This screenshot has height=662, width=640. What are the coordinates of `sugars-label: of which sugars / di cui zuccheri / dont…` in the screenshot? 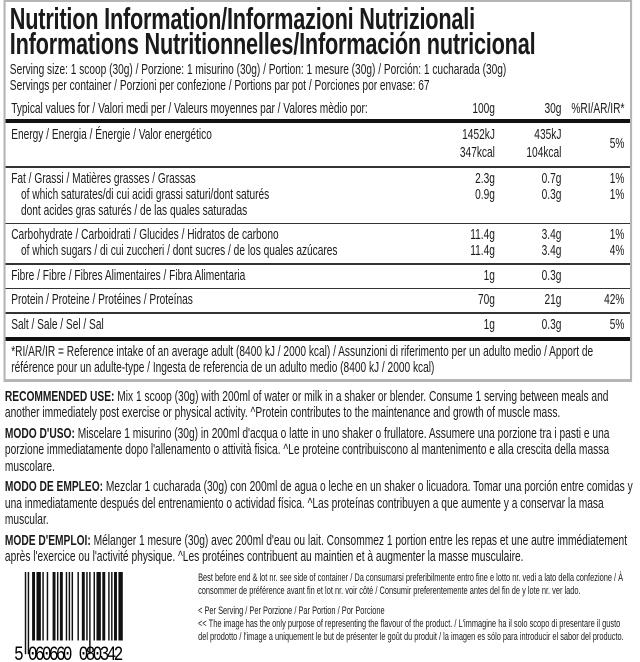 It's located at (179, 251).